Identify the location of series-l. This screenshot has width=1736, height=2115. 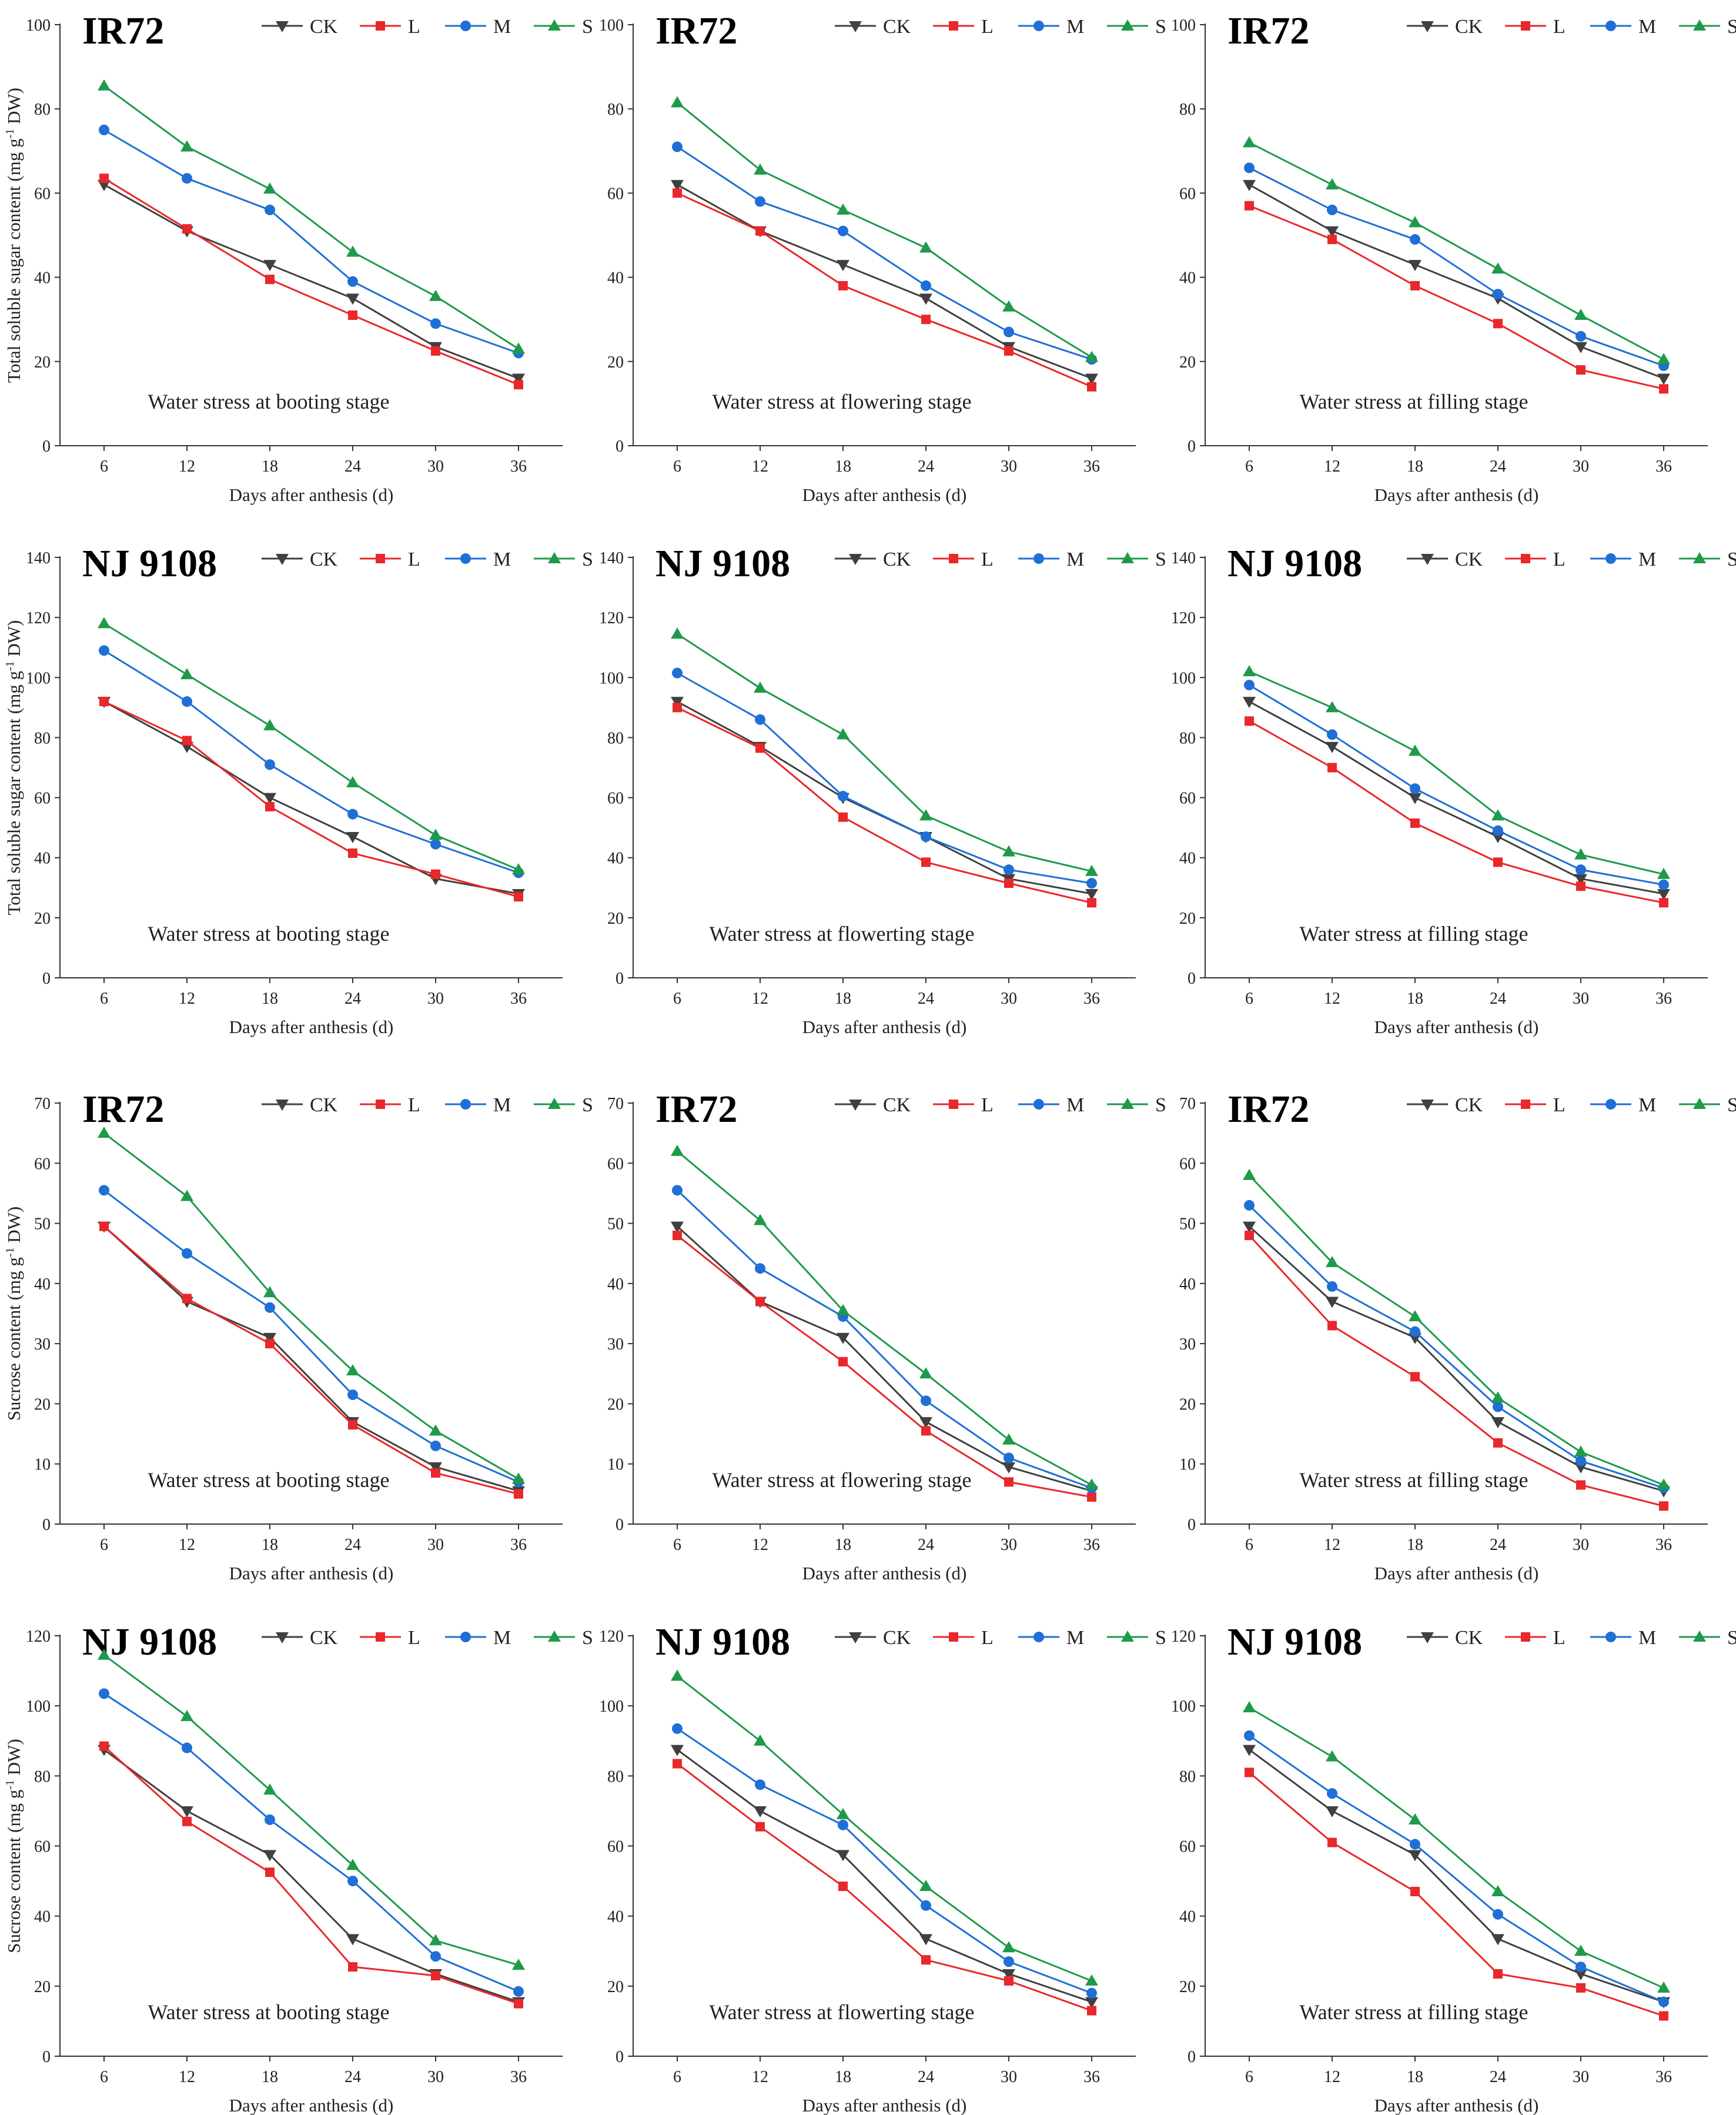
(311, 1360).